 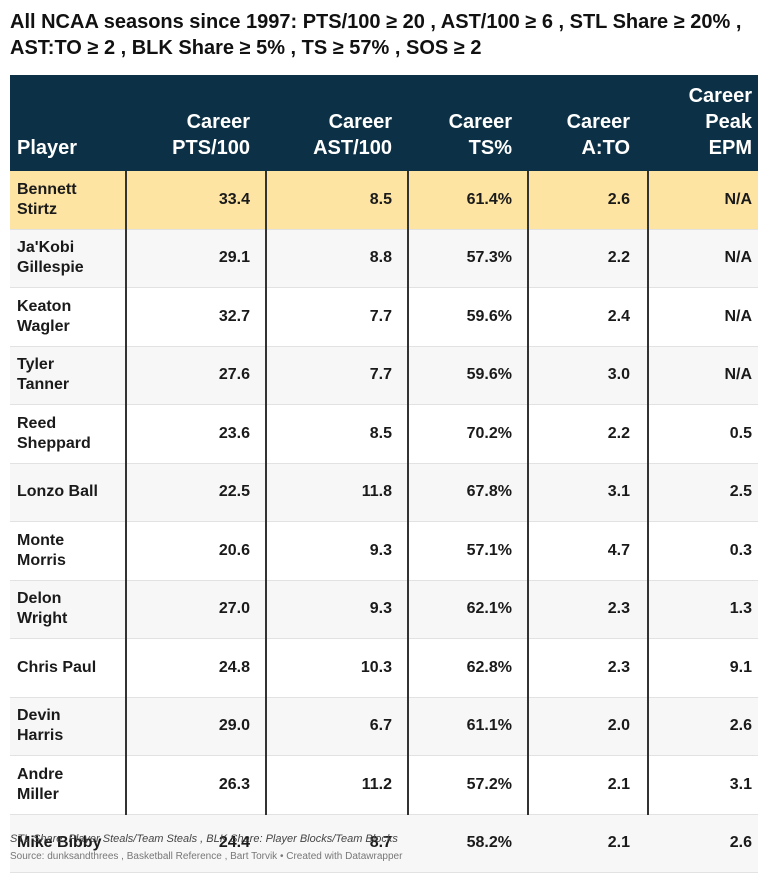 What do you see at coordinates (380, 726) in the screenshot?
I see `cell-ast: 6.7` at bounding box center [380, 726].